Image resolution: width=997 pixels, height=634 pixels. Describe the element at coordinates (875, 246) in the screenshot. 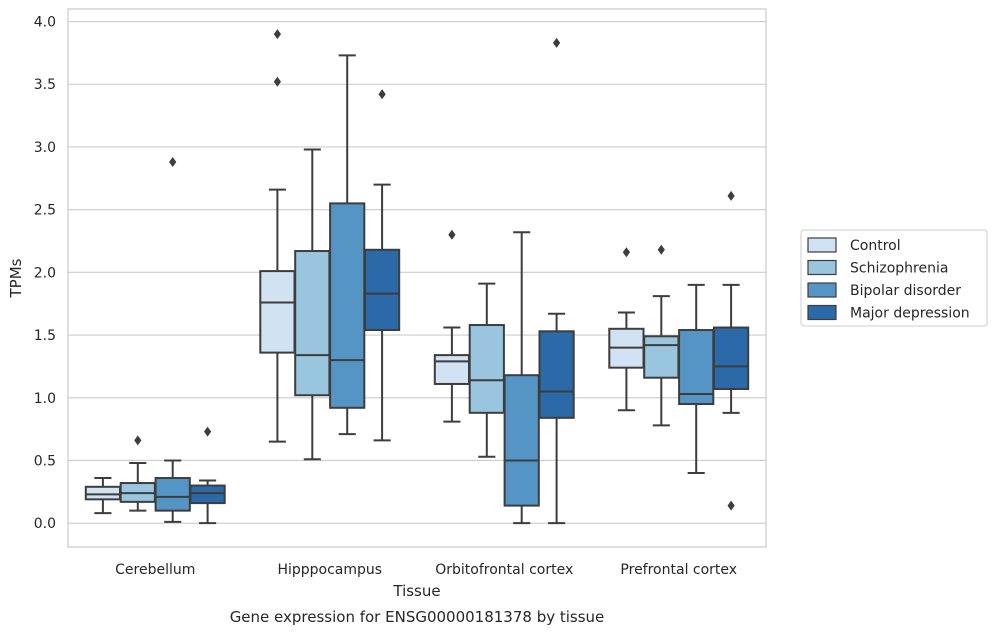

I see `legend-label: Control` at that location.